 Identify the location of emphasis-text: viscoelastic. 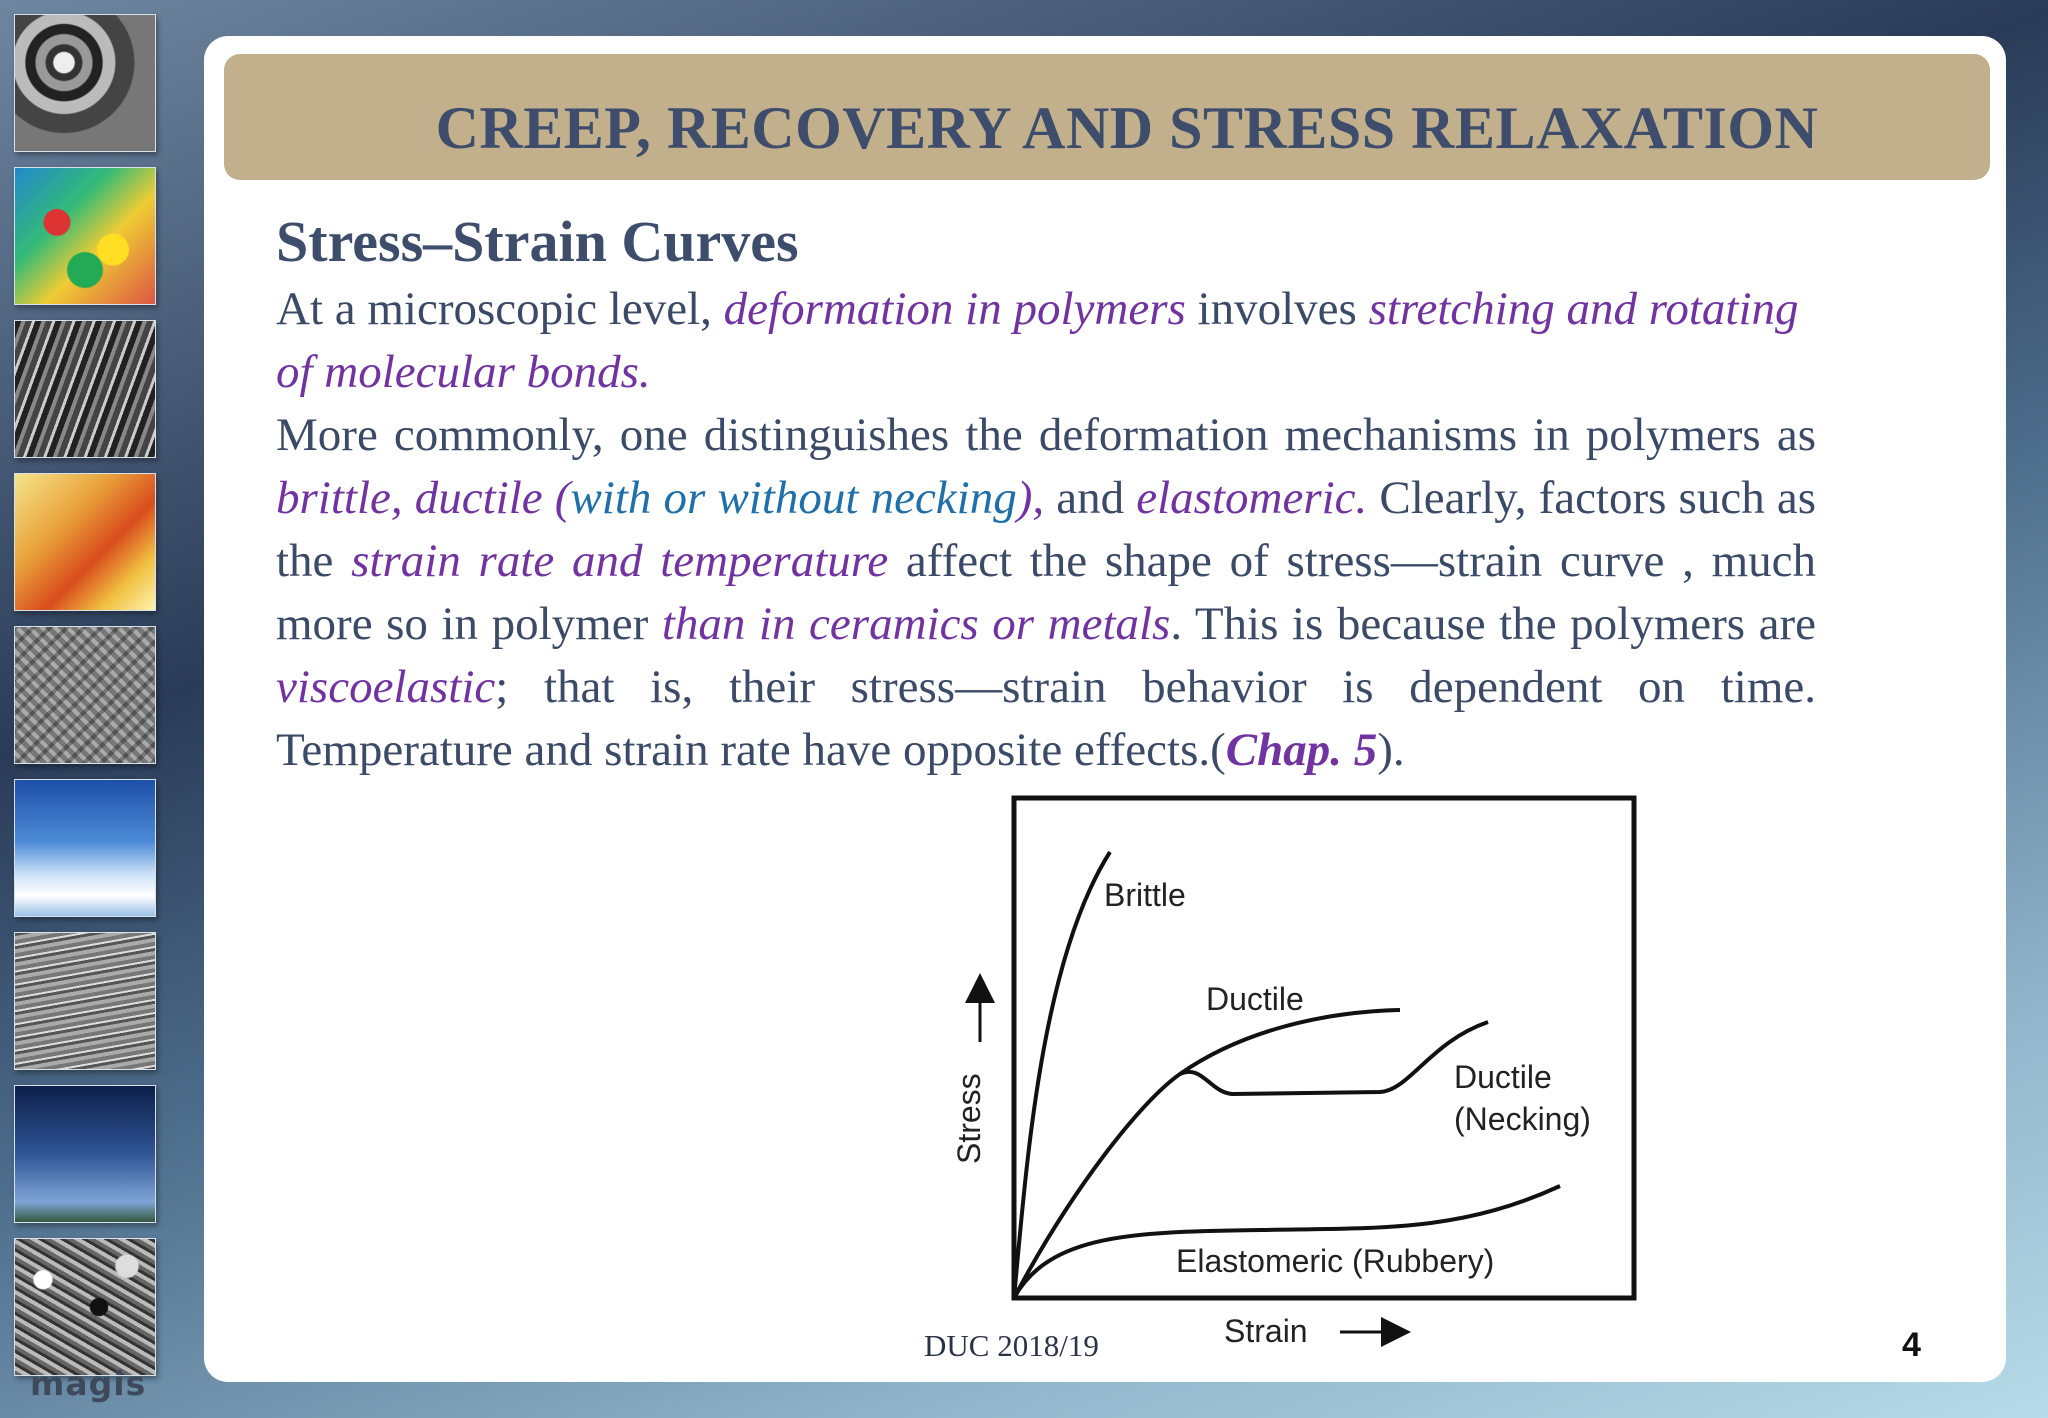
(386, 687).